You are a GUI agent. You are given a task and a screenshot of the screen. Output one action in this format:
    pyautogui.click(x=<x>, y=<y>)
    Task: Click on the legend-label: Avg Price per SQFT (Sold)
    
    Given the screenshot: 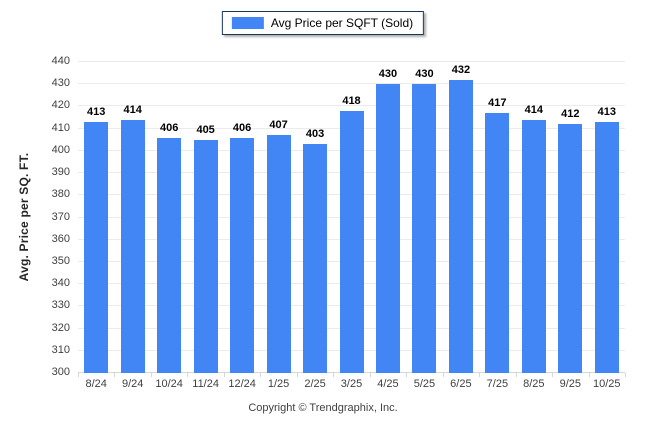 What is the action you would take?
    pyautogui.click(x=342, y=23)
    